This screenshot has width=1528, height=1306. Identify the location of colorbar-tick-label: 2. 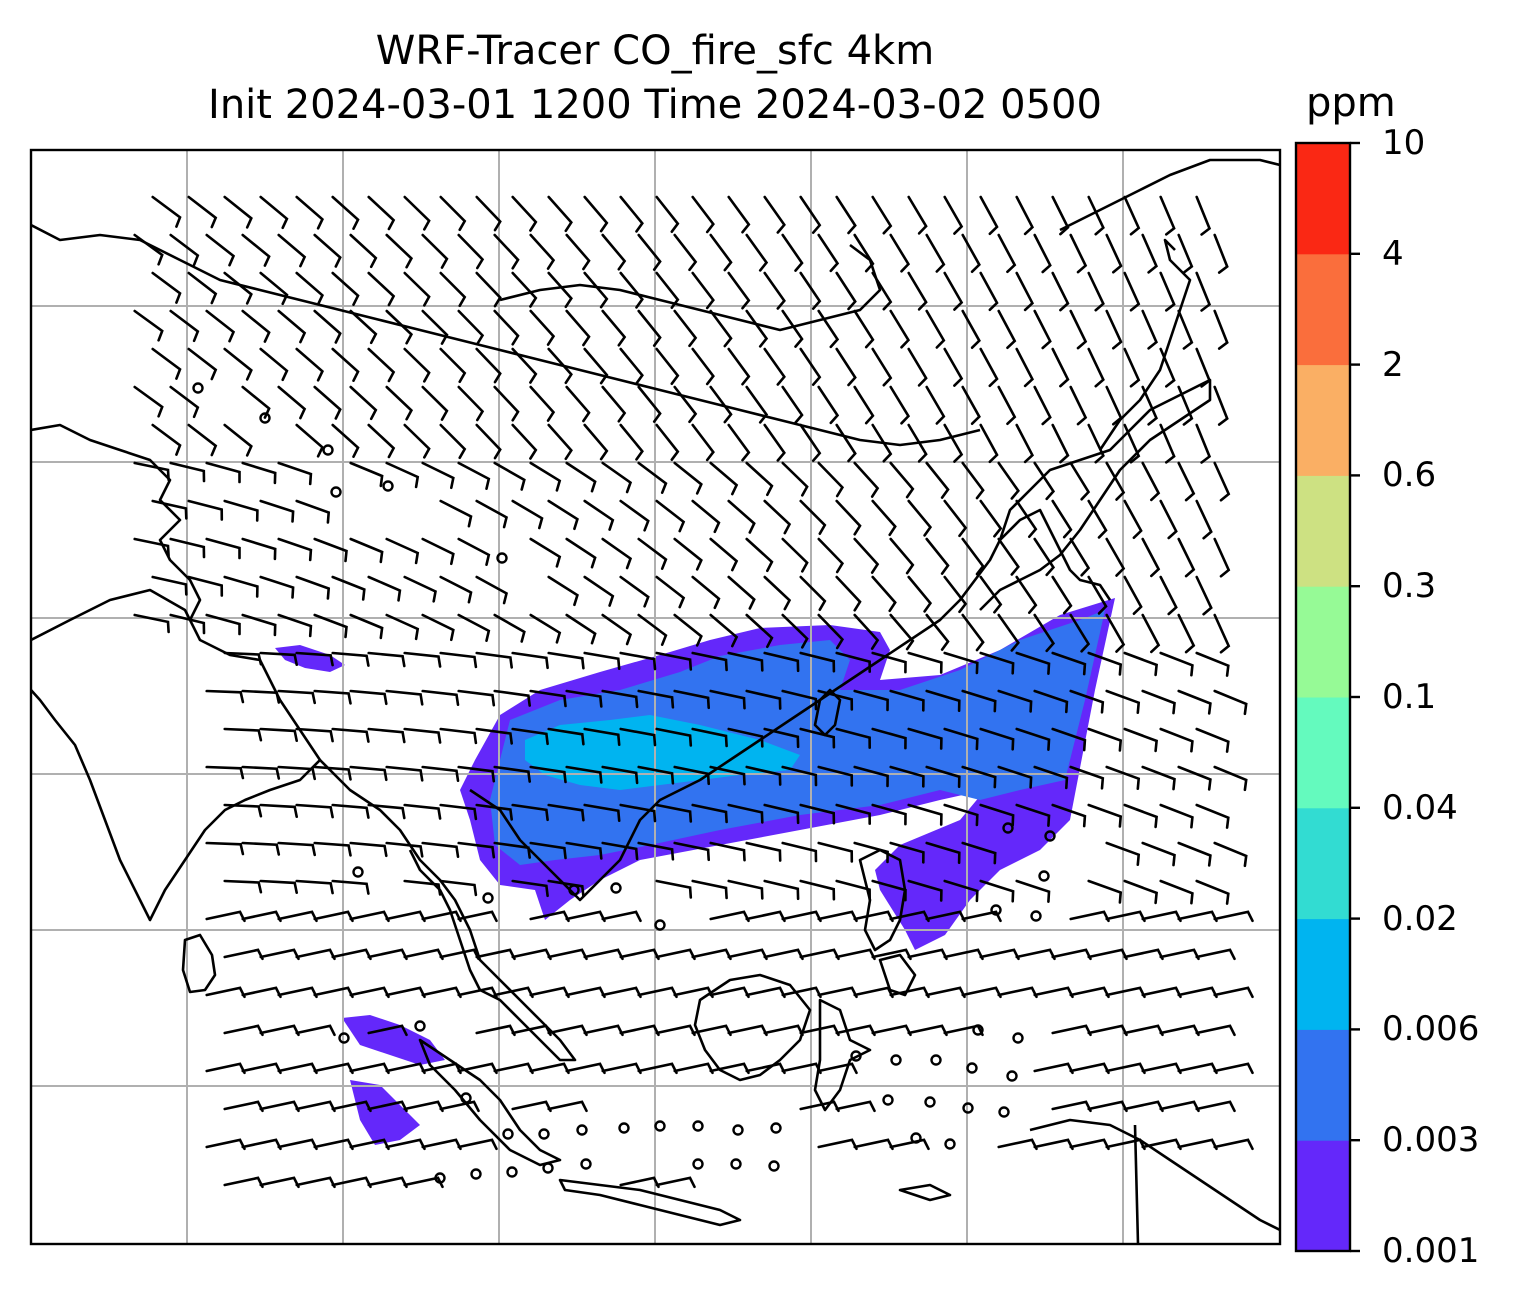
(1393, 364).